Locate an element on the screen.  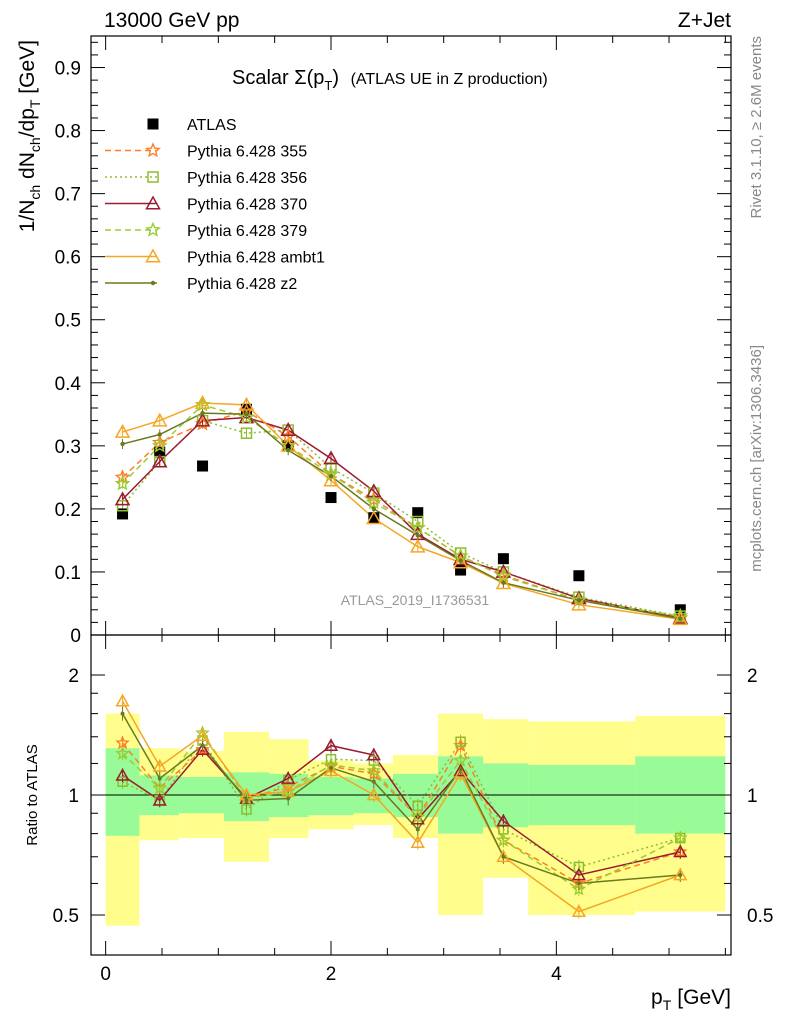
legend-label-6: Pythia 6.428 z2 is located at coordinates (242, 284).